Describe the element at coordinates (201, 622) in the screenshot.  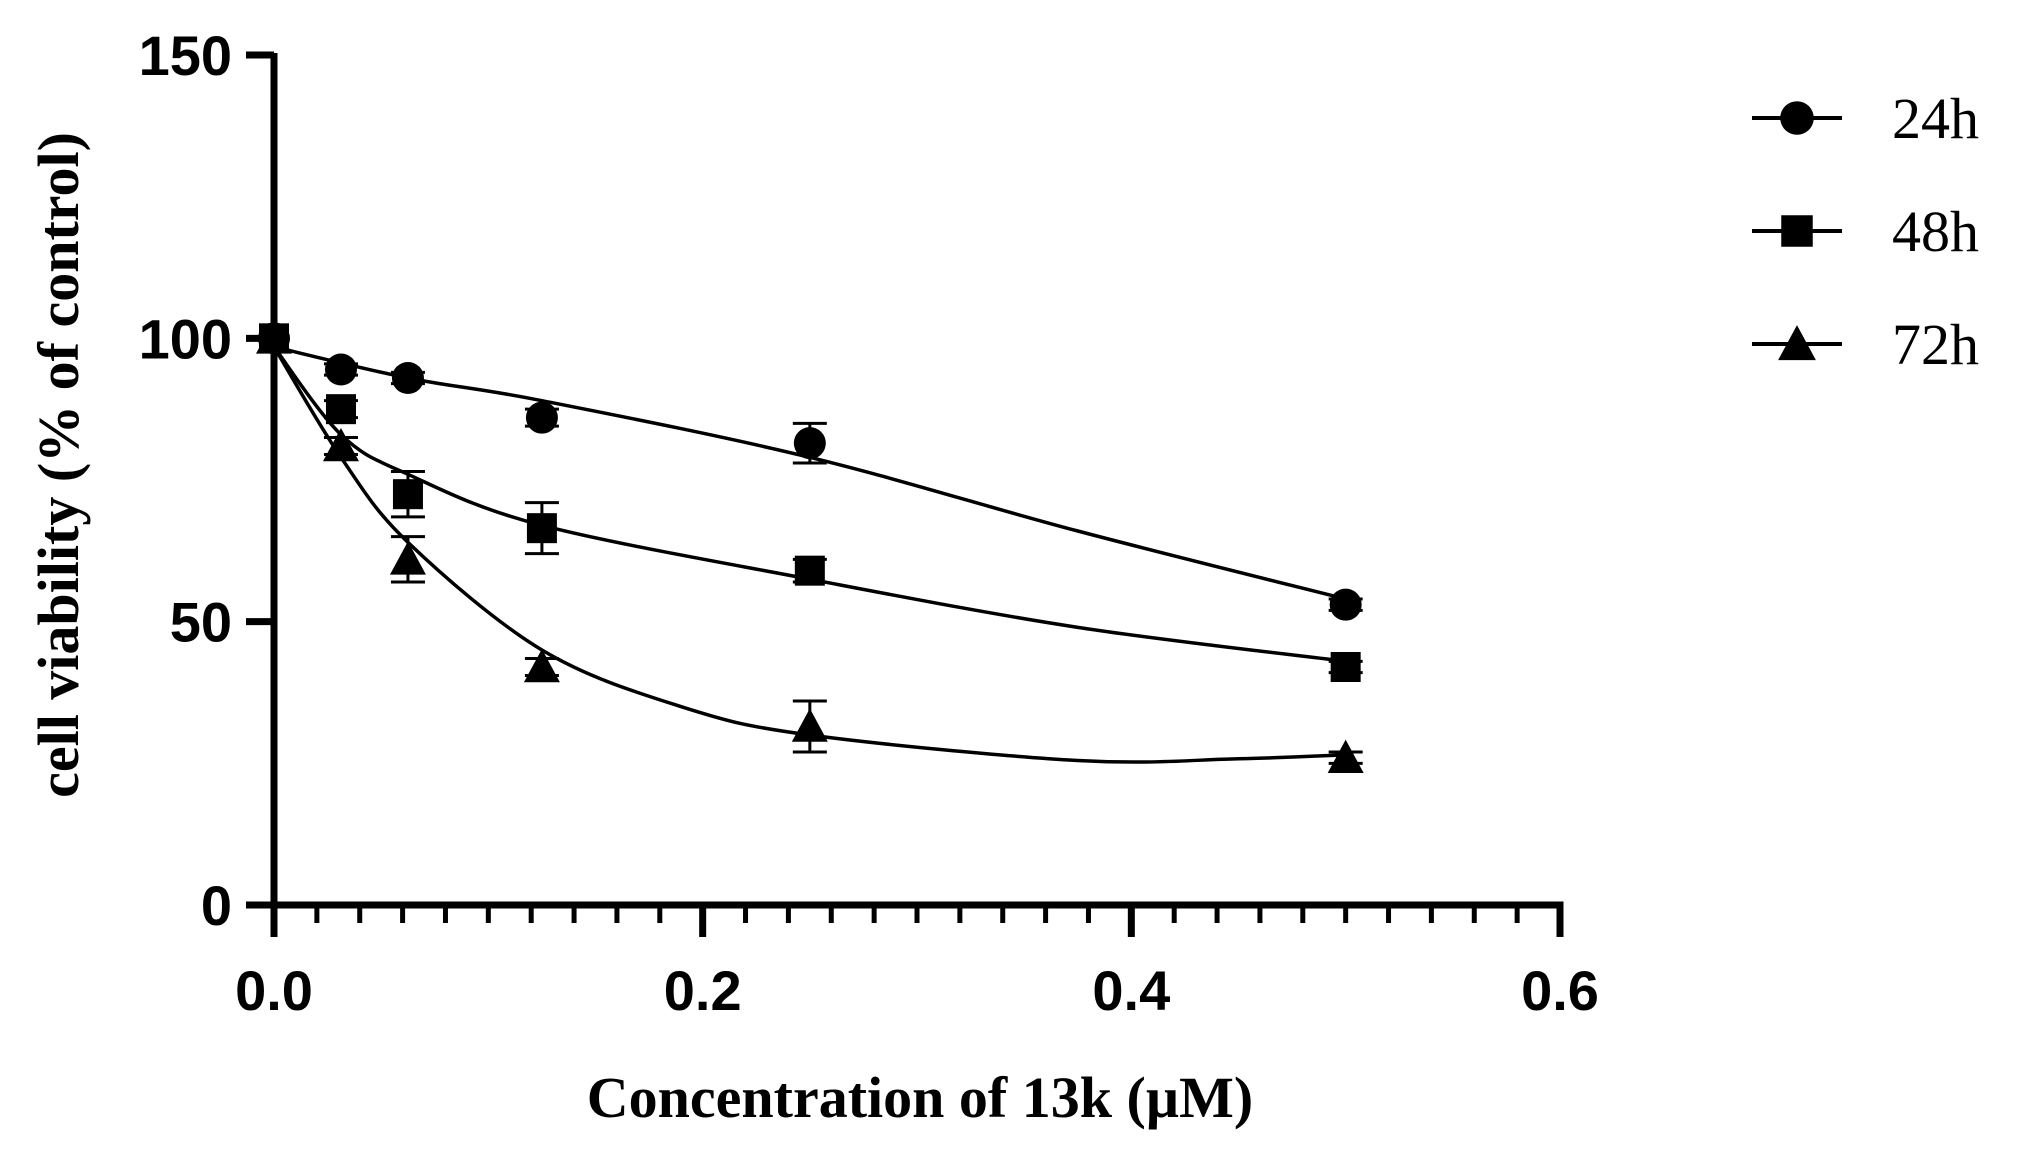
I see `y-tick-label: 50` at that location.